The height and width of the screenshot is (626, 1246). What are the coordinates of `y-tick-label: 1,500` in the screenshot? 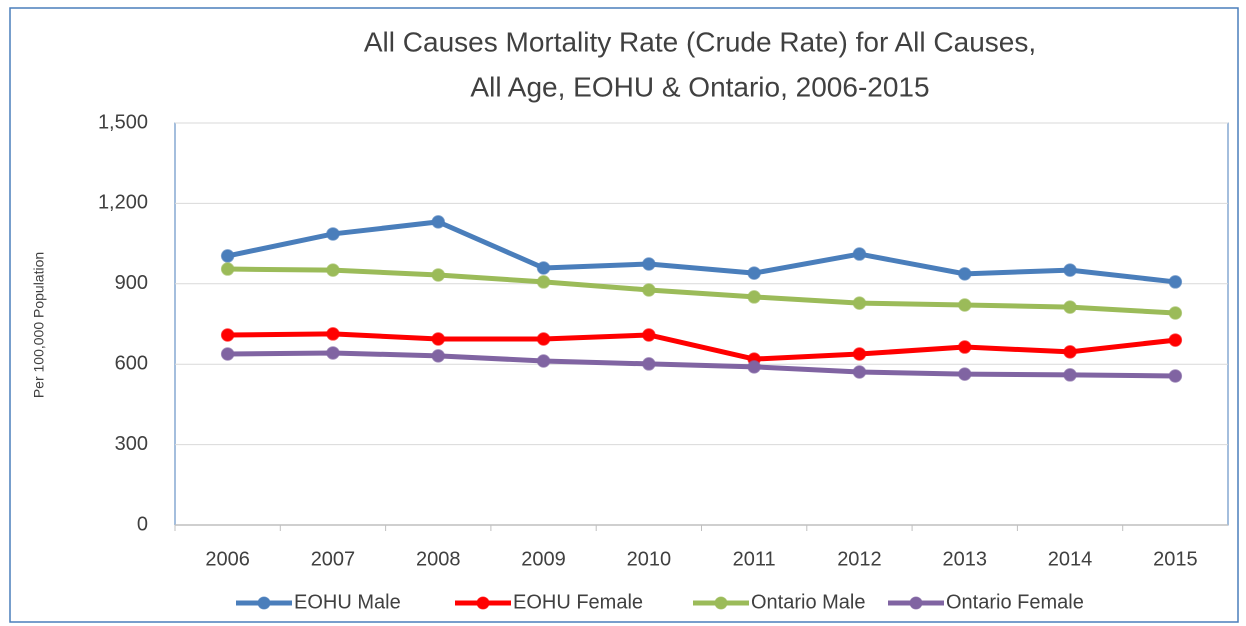 It's located at (123, 122).